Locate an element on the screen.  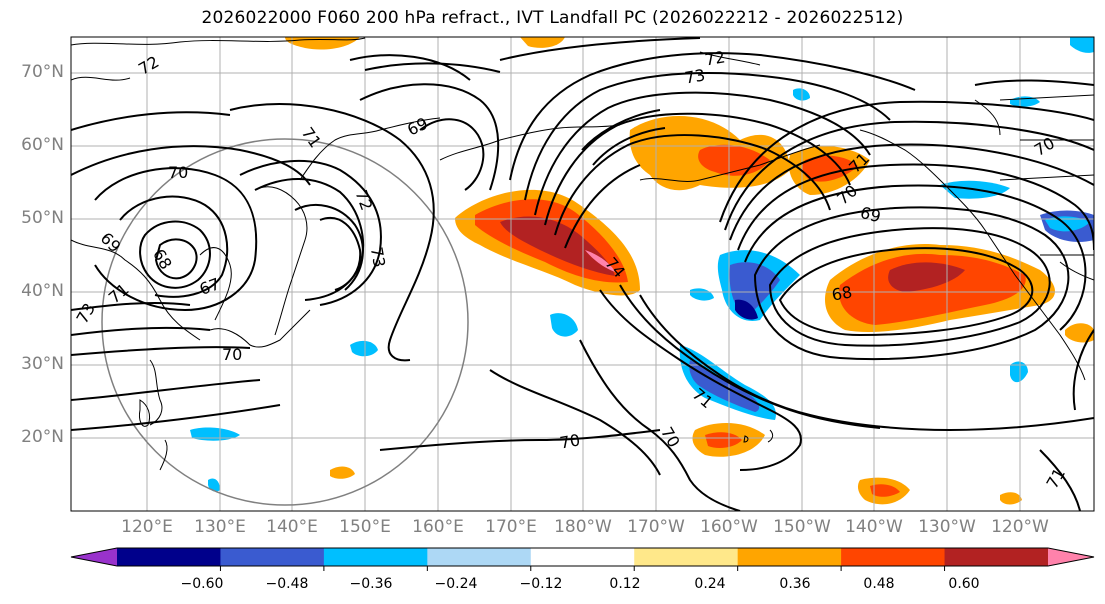
colorbar-tick-label: −0.48 is located at coordinates (287, 584).